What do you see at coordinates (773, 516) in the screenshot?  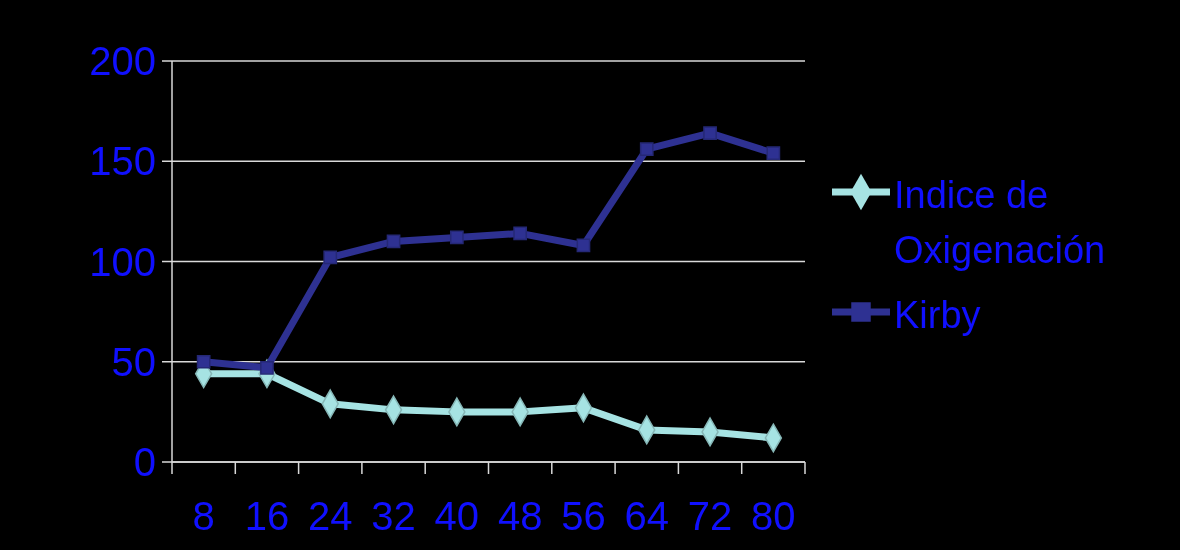 I see `x-tick-label: 80` at bounding box center [773, 516].